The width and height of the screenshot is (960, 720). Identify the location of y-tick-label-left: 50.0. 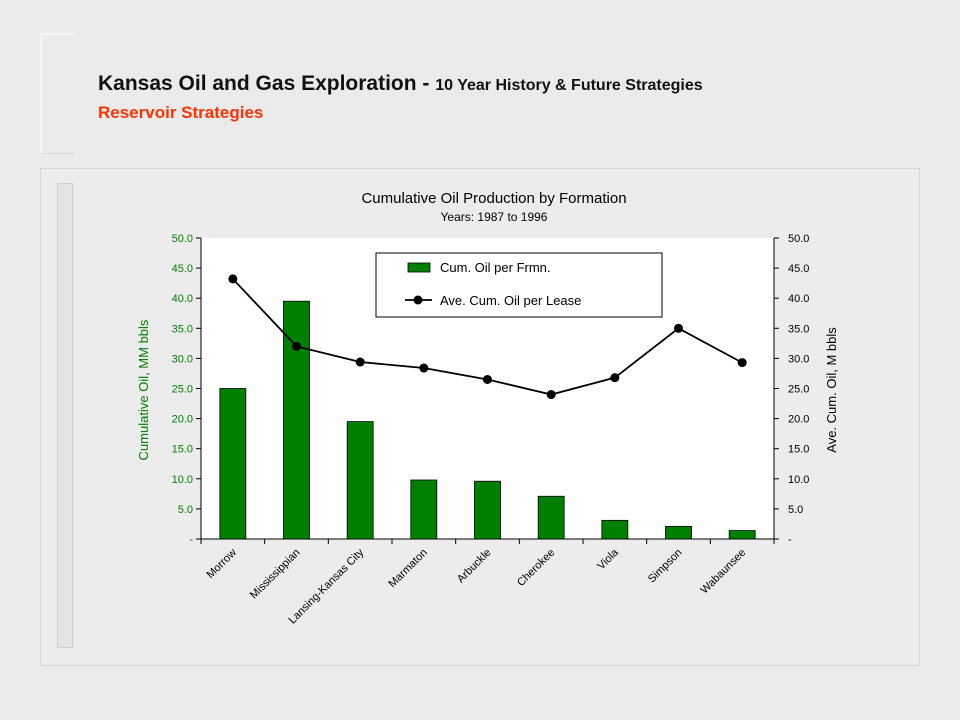
(182, 239).